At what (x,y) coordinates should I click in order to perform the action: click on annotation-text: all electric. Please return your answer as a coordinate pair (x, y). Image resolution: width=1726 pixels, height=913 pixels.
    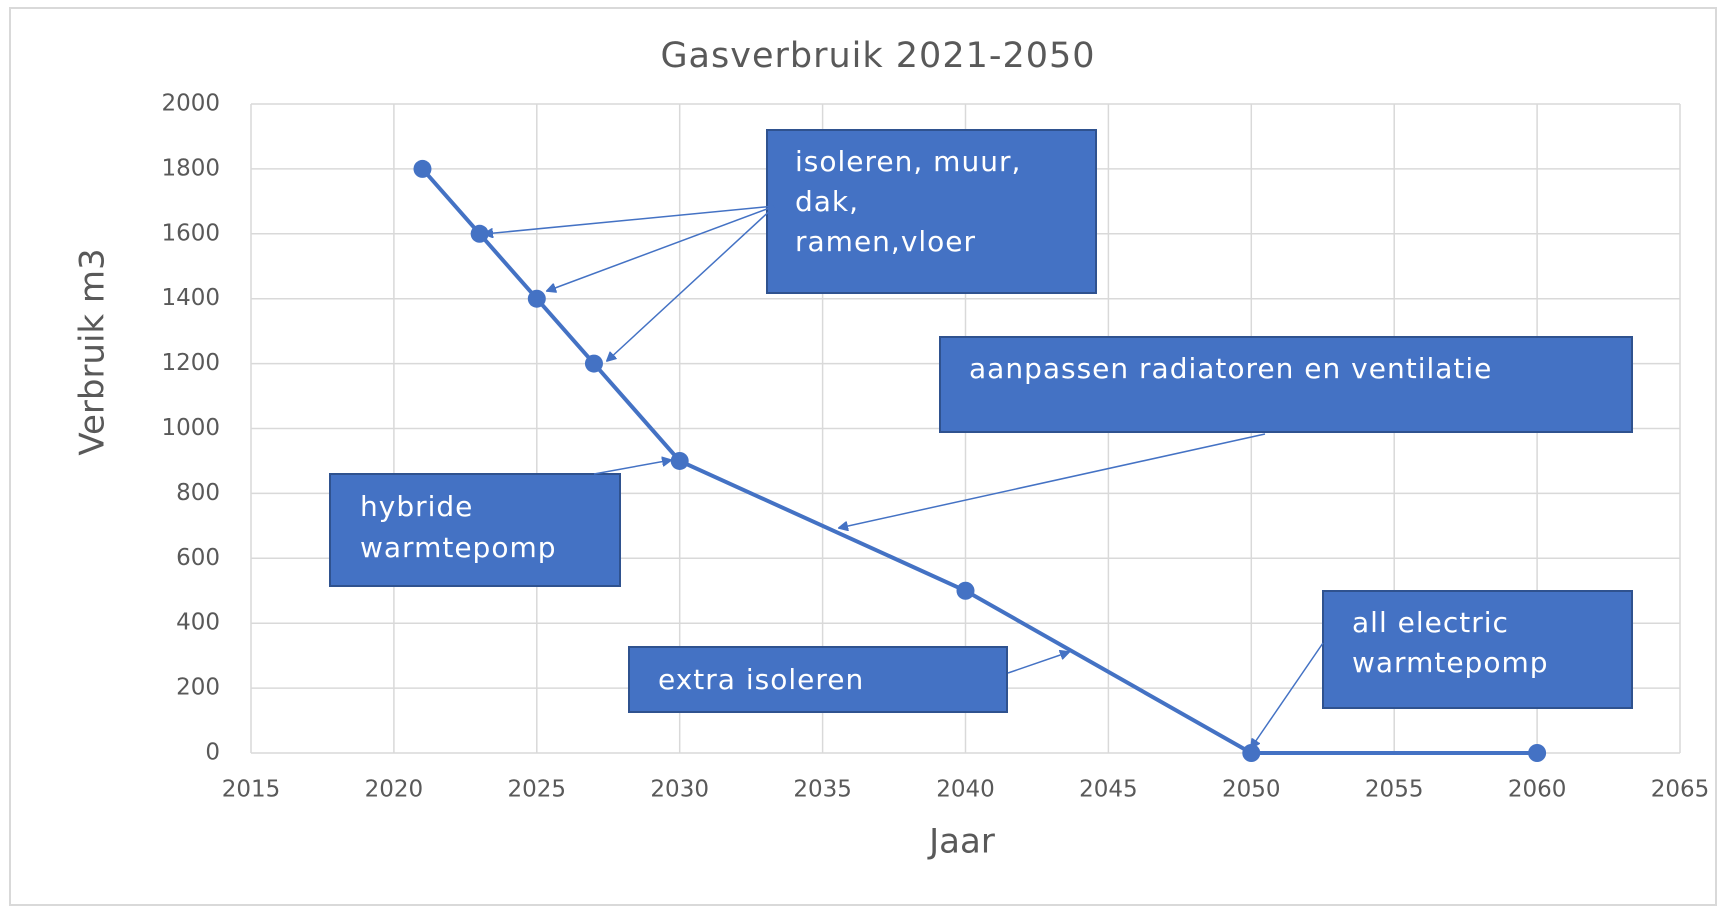
    Looking at the image, I should click on (1430, 622).